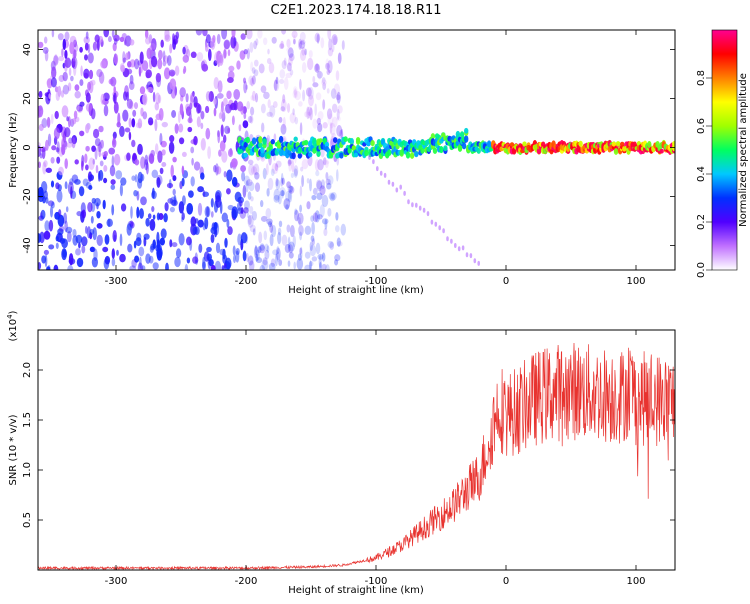 The width and height of the screenshot is (750, 604). Describe the element at coordinates (376, 581) in the screenshot. I see `x-tick-label: -100` at that location.